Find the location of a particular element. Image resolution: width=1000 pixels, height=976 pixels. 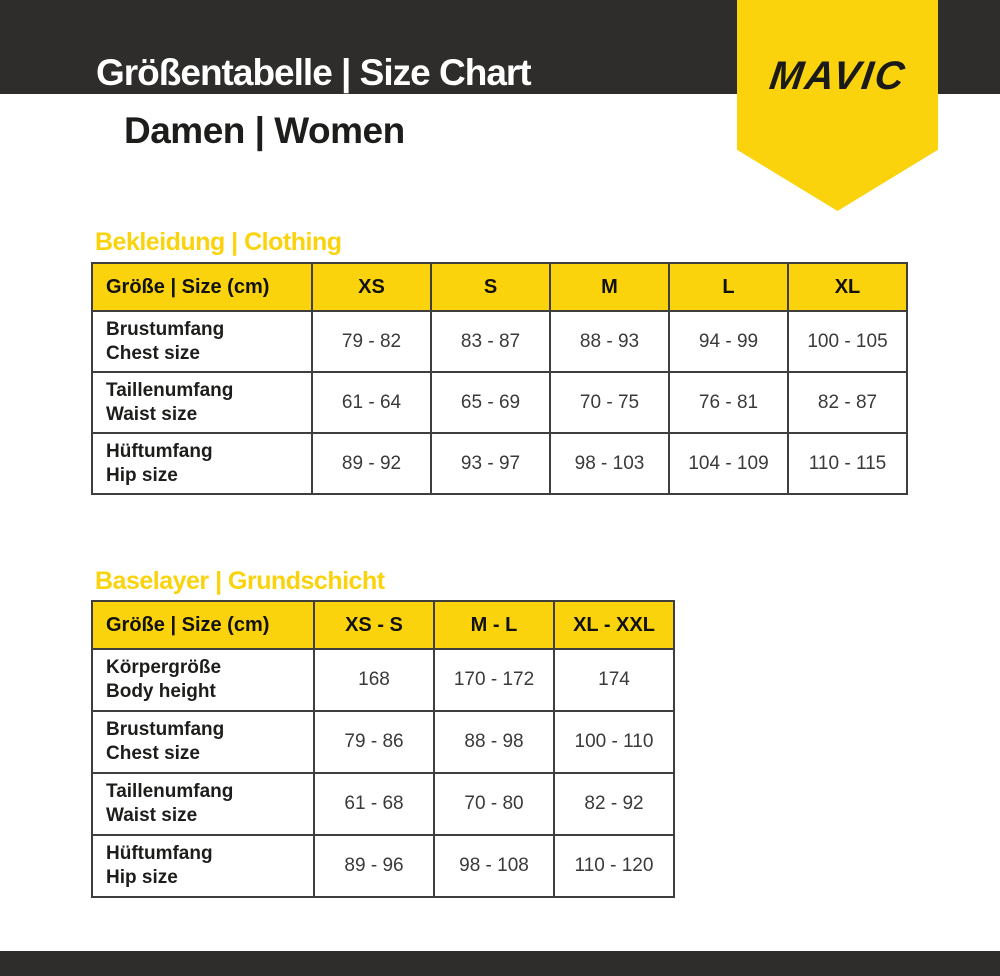

size-value-cell: 100 - 110 is located at coordinates (614, 742).